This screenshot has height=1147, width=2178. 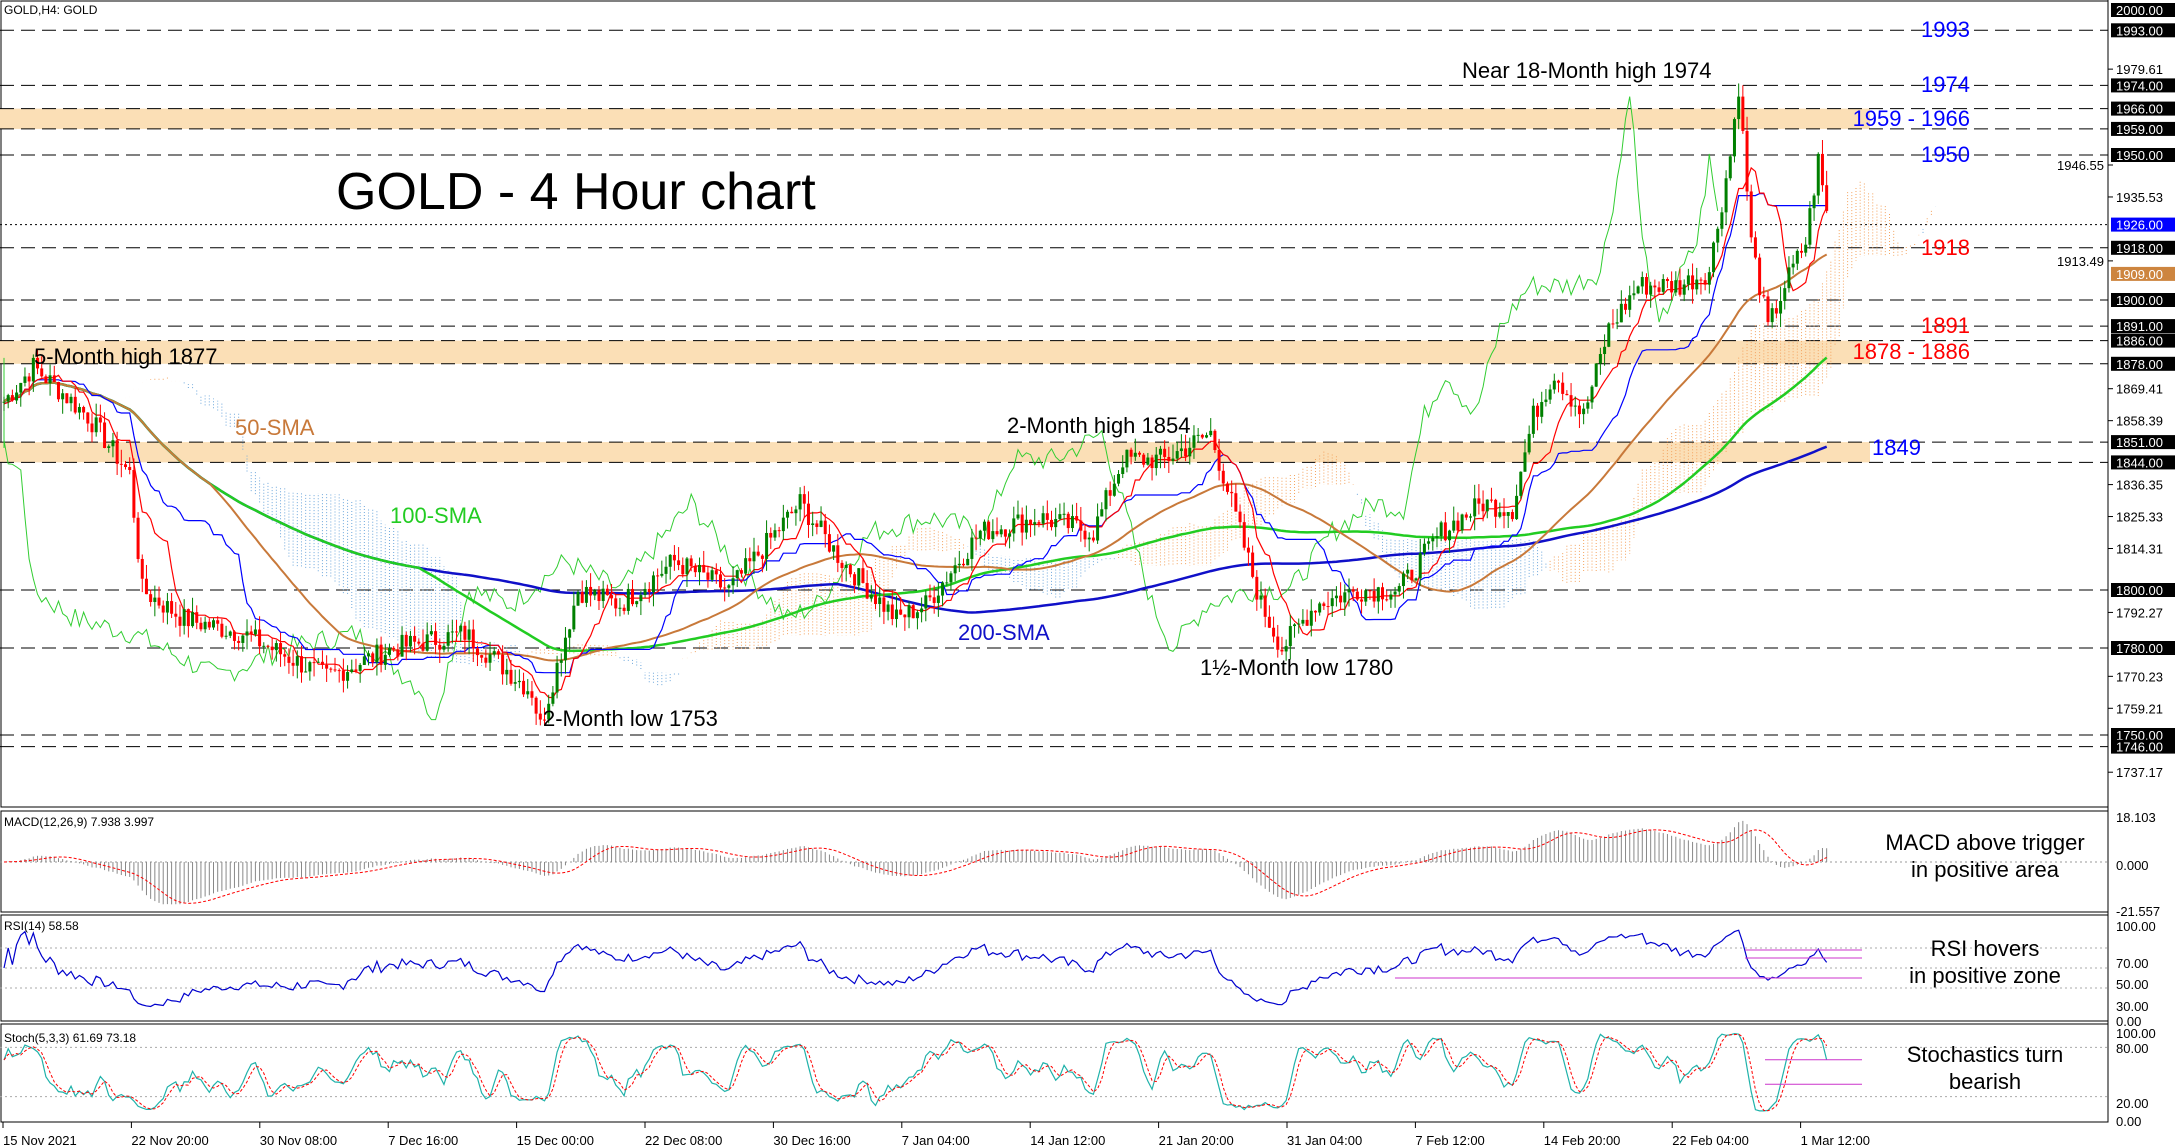 What do you see at coordinates (2139, 421) in the screenshot?
I see `price-tick-label: 1858.39` at bounding box center [2139, 421].